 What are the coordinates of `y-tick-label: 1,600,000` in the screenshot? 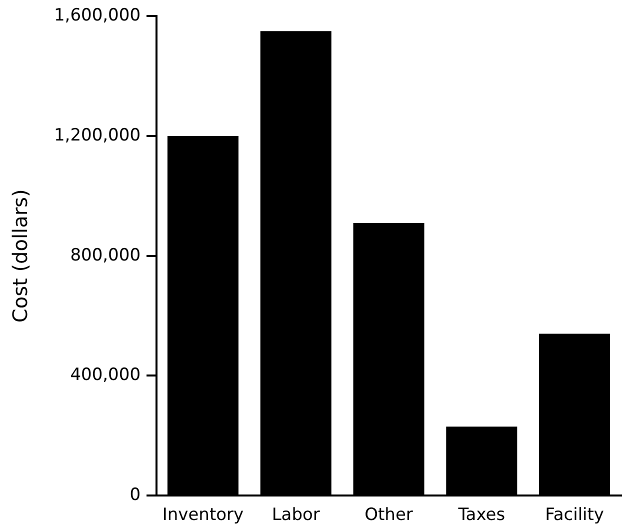 It's located at (97, 16).